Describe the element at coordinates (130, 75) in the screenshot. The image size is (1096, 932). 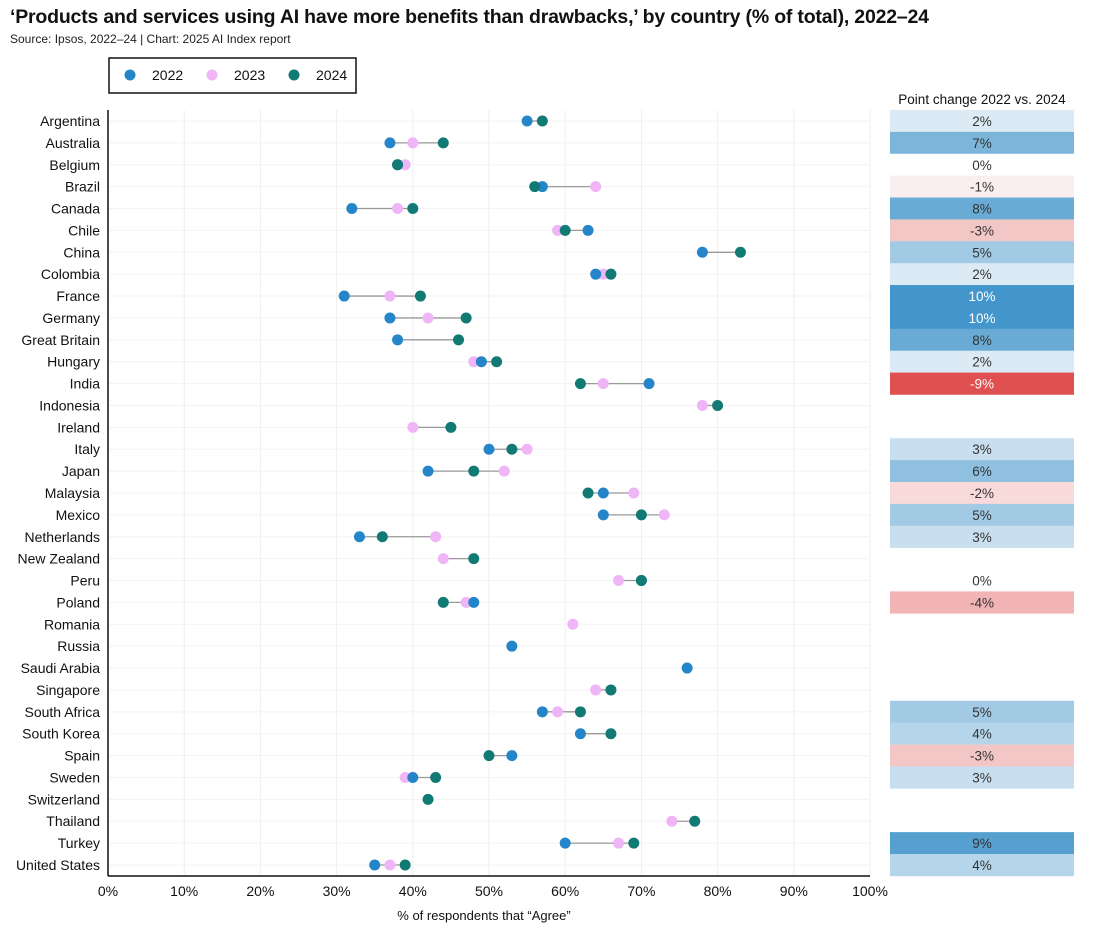
I see `legend-marker-2022` at that location.